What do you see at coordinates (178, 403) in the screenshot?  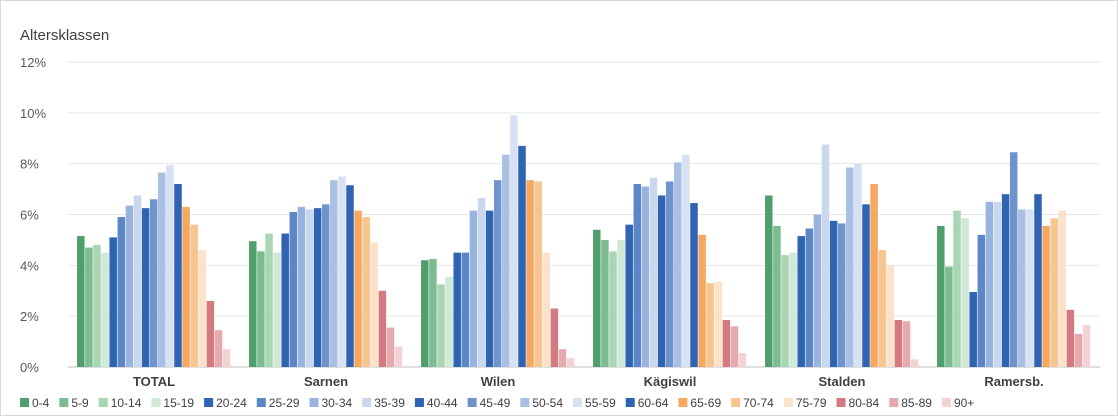 I see `legend-label: 15-19` at bounding box center [178, 403].